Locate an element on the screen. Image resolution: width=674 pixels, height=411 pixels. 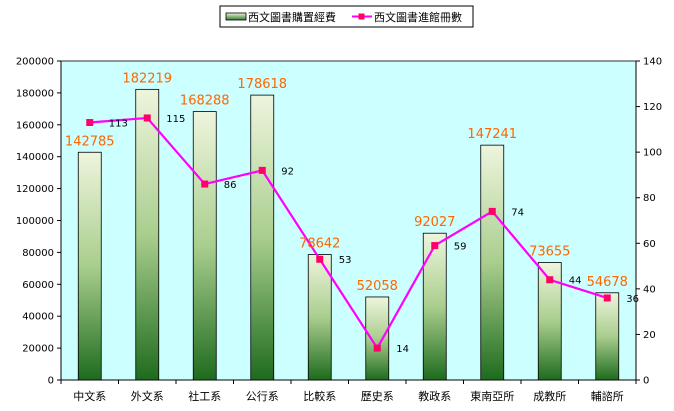
left-tick-label: 160000 is located at coordinates (35, 125).